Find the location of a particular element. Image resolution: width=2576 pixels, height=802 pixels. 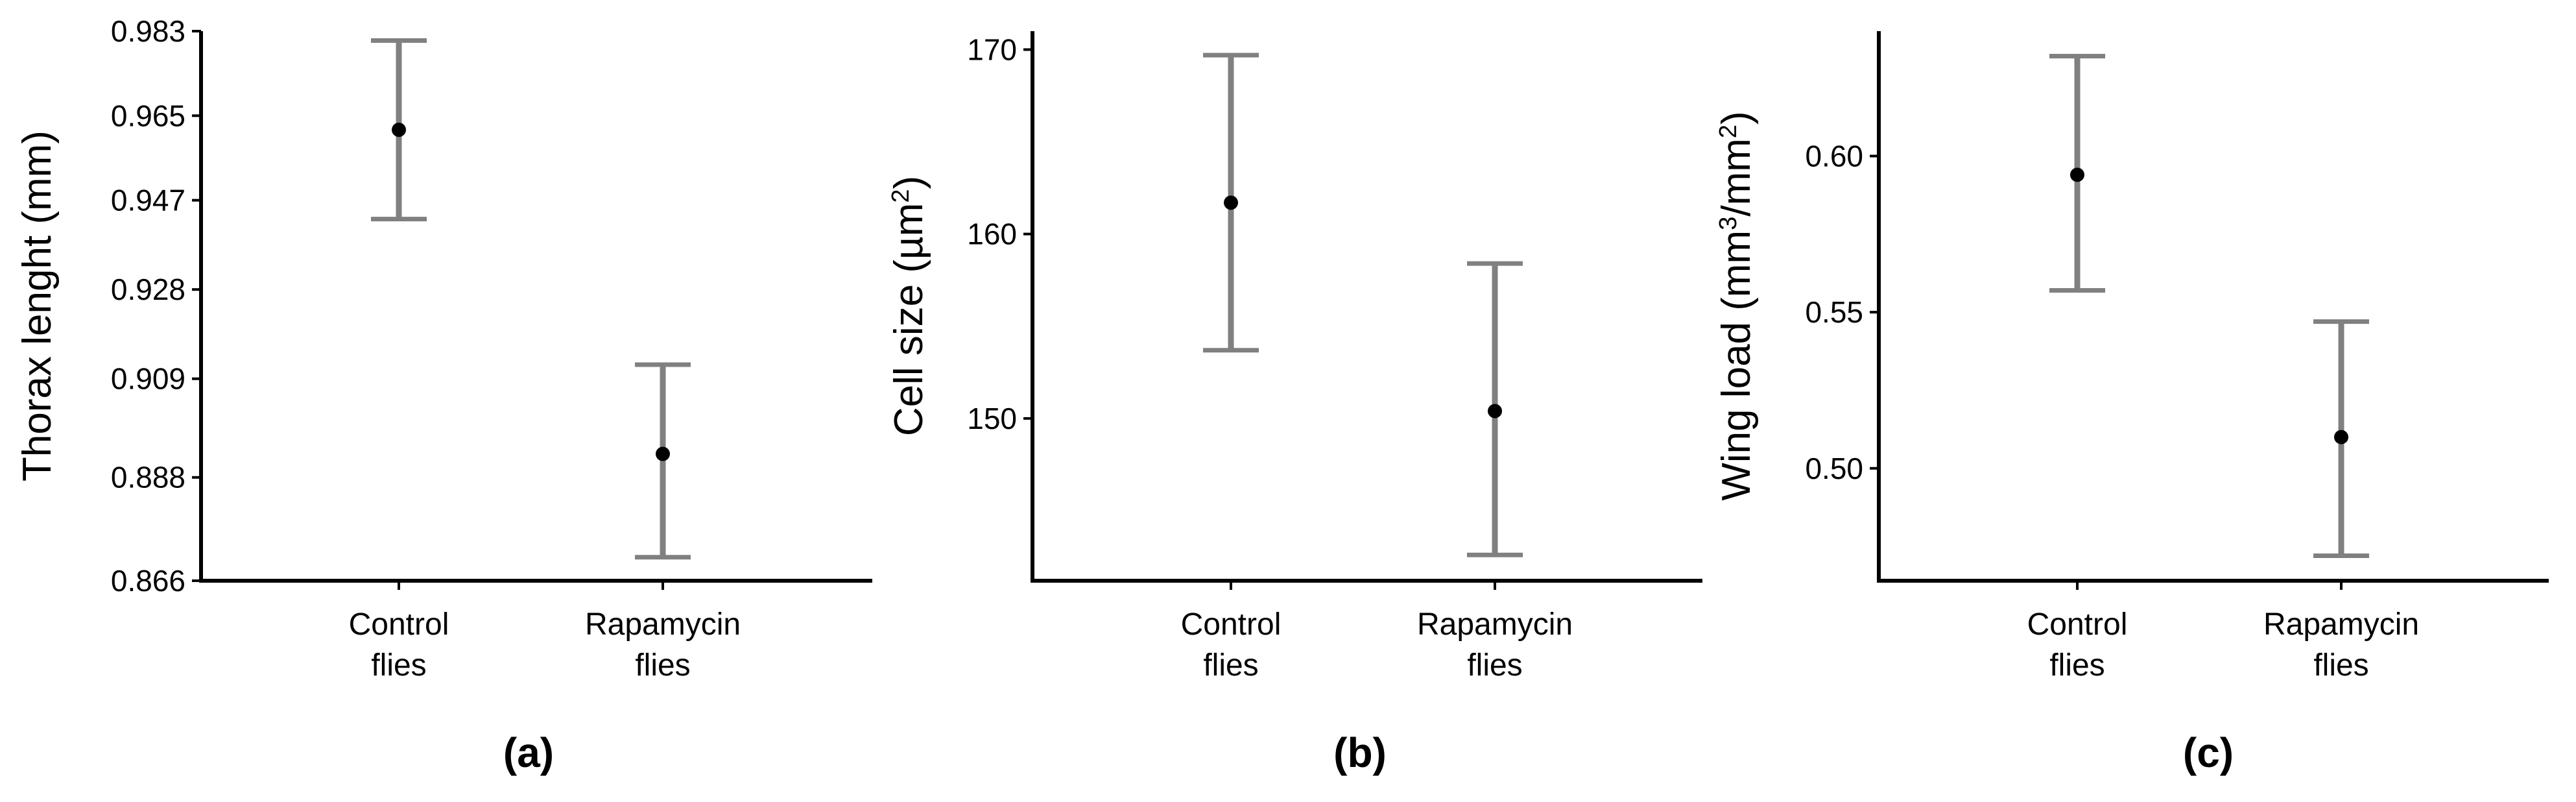

y-tick-label: 0.909 is located at coordinates (148, 379).